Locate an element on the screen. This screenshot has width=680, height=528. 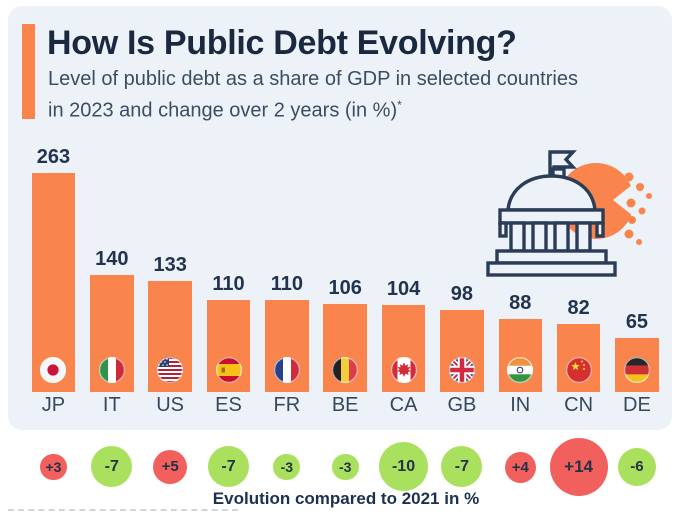
canada-flag-icon is located at coordinates (403, 370).